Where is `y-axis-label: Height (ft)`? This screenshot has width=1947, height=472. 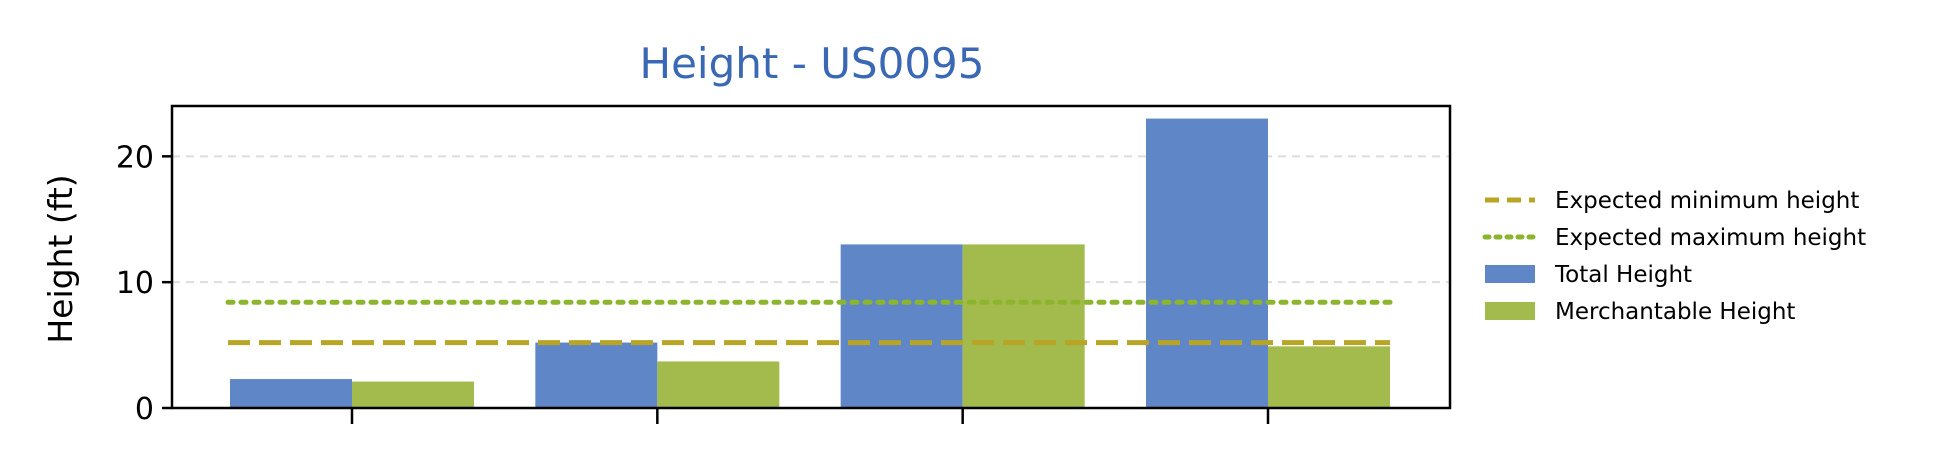
y-axis-label: Height (ft) is located at coordinates (60, 258).